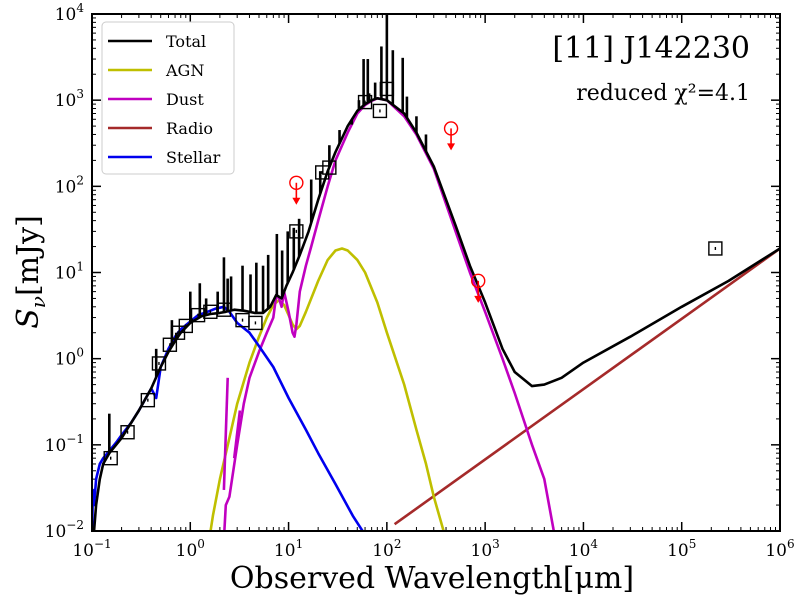 The height and width of the screenshot is (600, 800). I want to click on y-axis-title: Sν[mJy], so click(30, 272).